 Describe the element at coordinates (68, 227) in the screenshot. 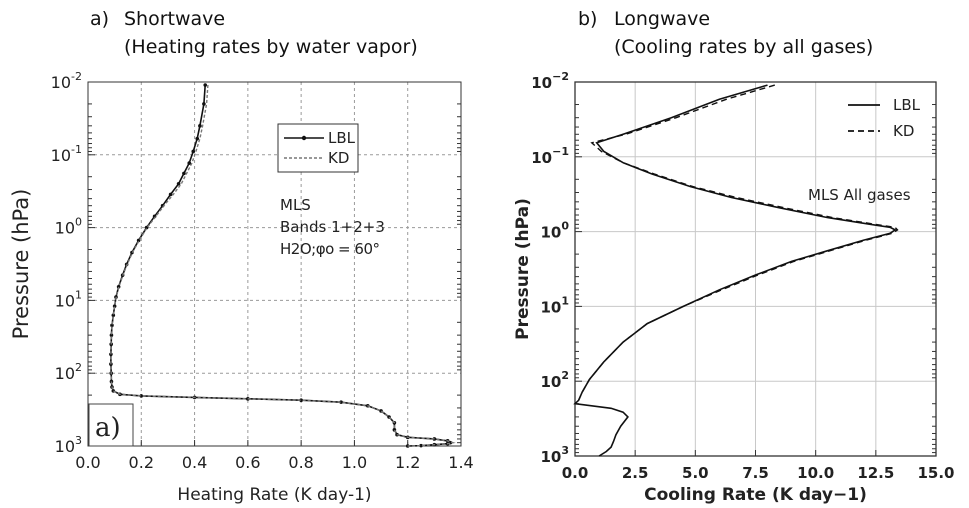

I see `a-y-tick-label: 10⁰` at that location.